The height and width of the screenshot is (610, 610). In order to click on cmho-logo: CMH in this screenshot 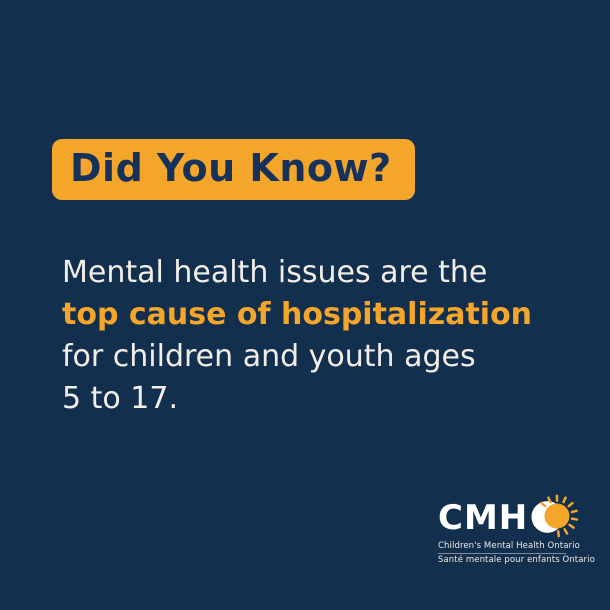, I will do `click(516, 530)`.